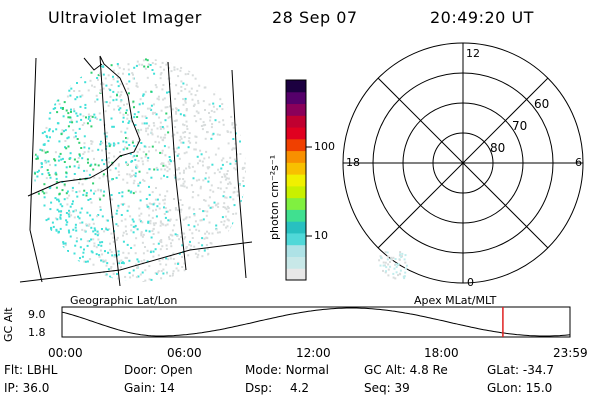 This screenshot has width=600, height=400. I want to click on polar-aurora-pixels, so click(393, 265).